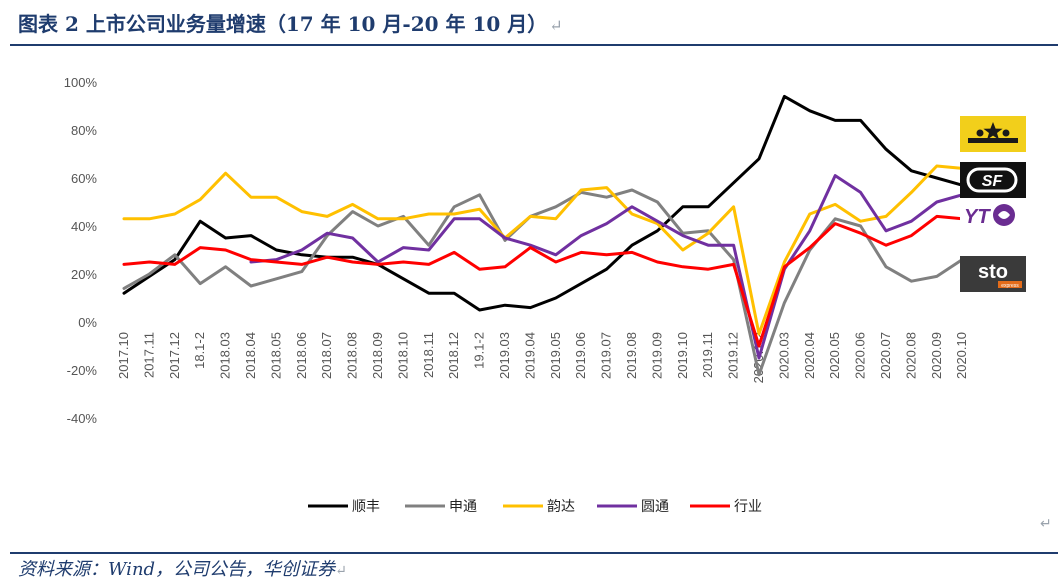 The image size is (1058, 587). What do you see at coordinates (910, 355) in the screenshot?
I see `x-tick-label: 2020.08` at bounding box center [910, 355].